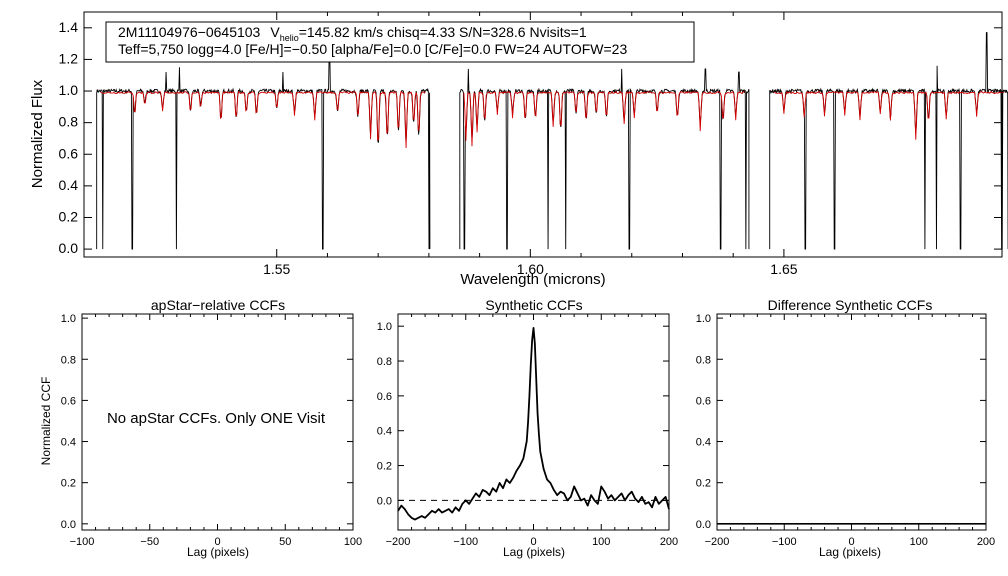 The width and height of the screenshot is (1008, 576). I want to click on x-tick-label: 1.60, so click(530, 269).